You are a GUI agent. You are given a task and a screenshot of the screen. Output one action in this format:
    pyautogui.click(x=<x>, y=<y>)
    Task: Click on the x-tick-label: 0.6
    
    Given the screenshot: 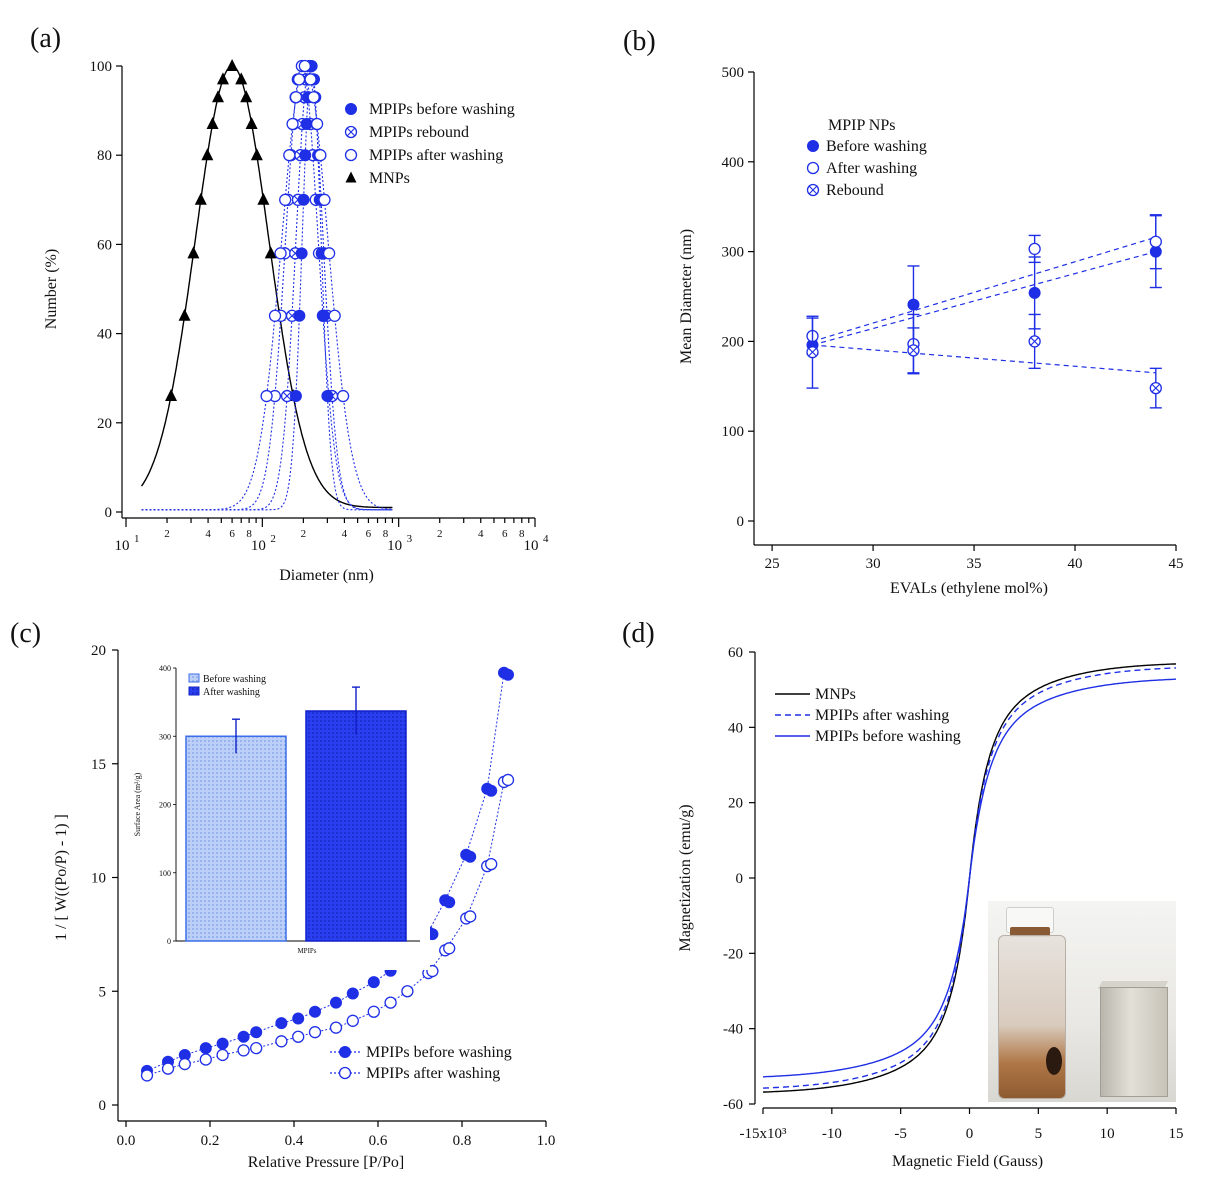 What is the action you would take?
    pyautogui.click(x=378, y=1141)
    